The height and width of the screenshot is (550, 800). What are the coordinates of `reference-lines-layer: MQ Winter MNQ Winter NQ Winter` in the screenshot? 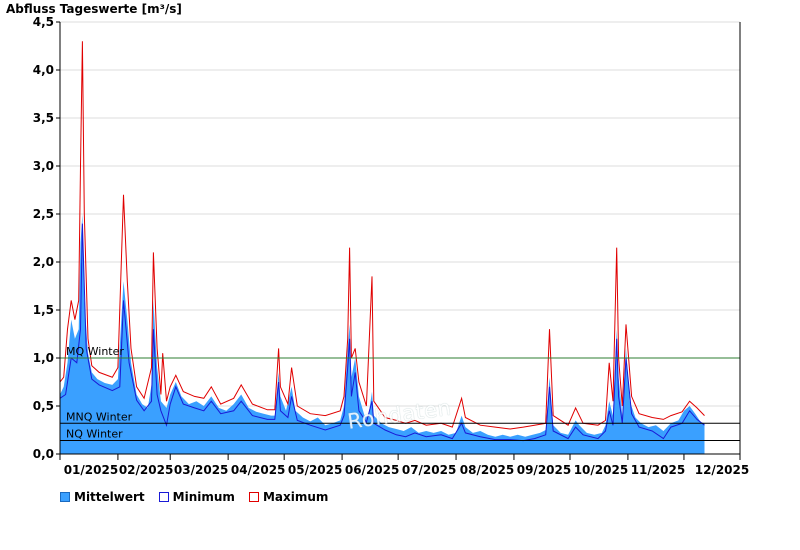 It's located at (400, 393).